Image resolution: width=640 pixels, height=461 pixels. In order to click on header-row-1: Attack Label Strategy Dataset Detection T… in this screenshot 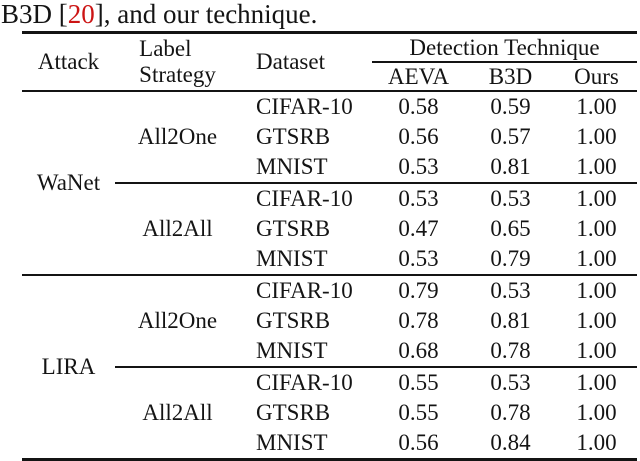, I will do `click(330, 61)`.